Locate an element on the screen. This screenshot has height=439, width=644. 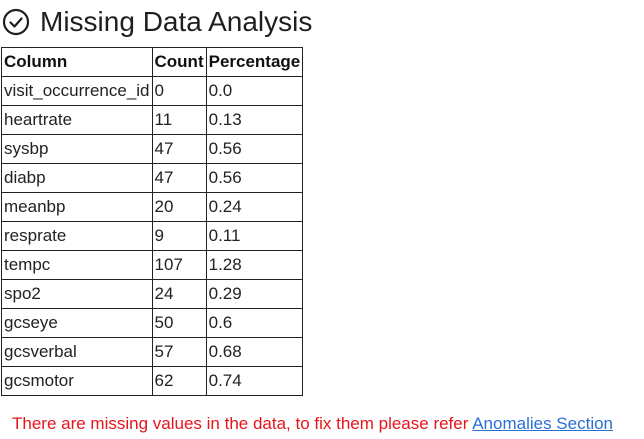
cell-percentage: 0.11 is located at coordinates (254, 236).